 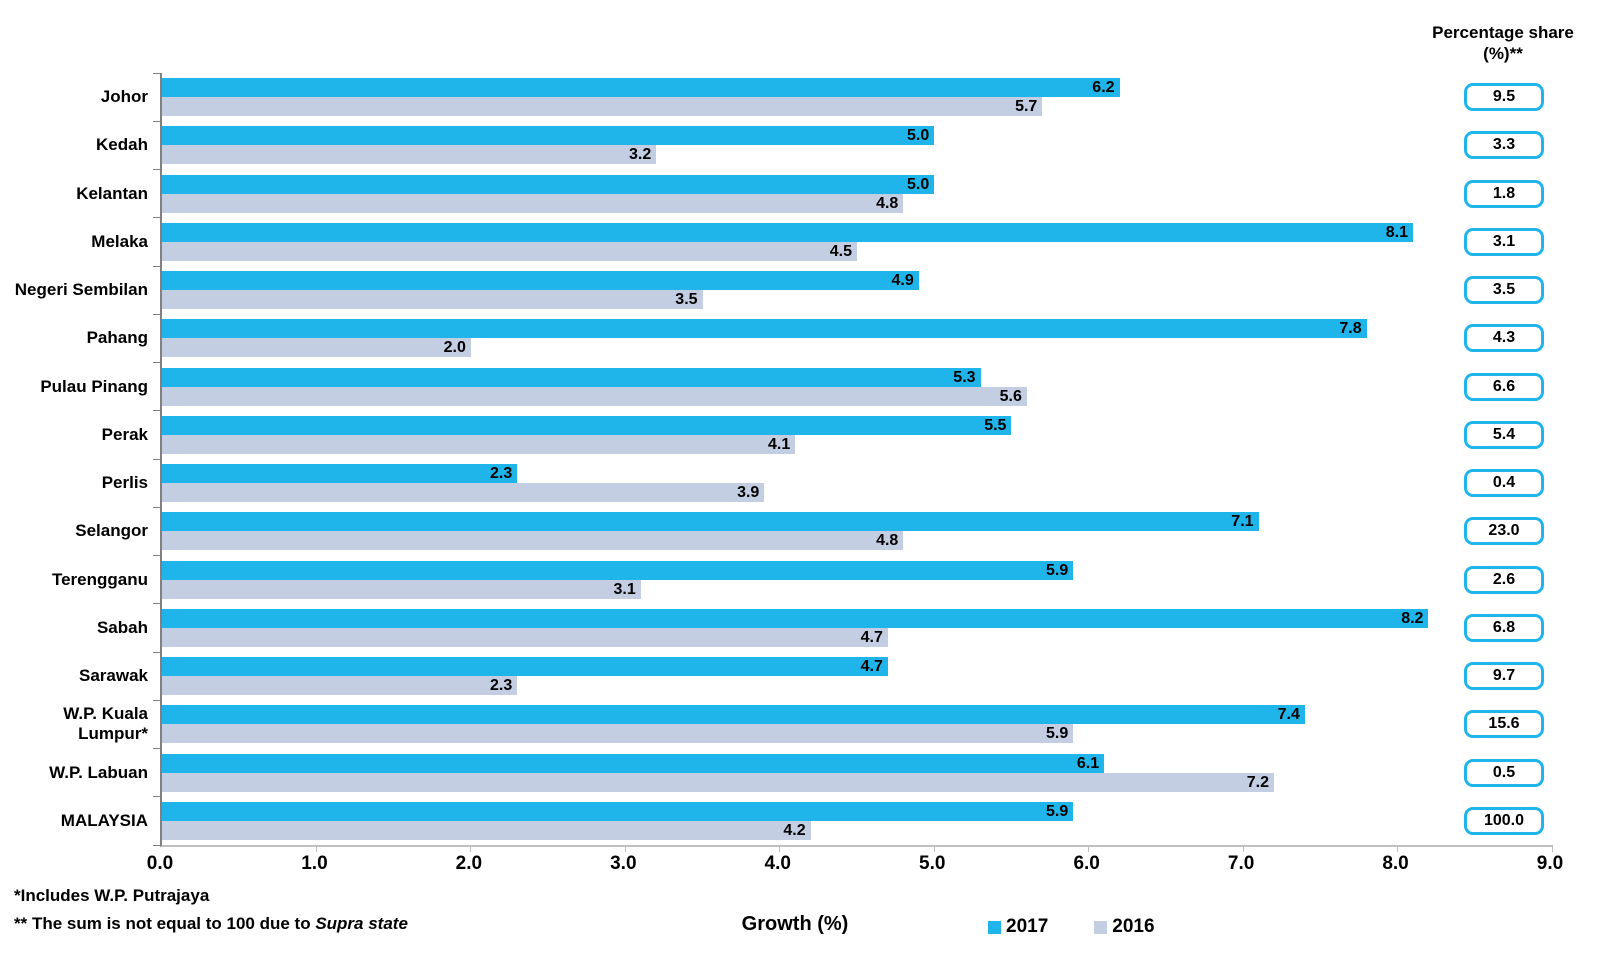 What do you see at coordinates (1242, 522) in the screenshot?
I see `bar-value-label: 7.1` at bounding box center [1242, 522].